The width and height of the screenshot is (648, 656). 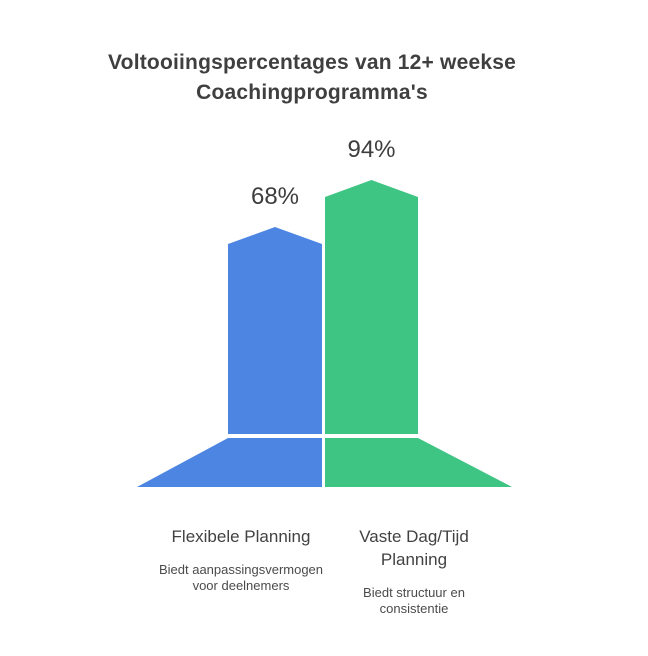 What do you see at coordinates (418, 462) in the screenshot?
I see `bar-base-vaste-dag-tijd` at bounding box center [418, 462].